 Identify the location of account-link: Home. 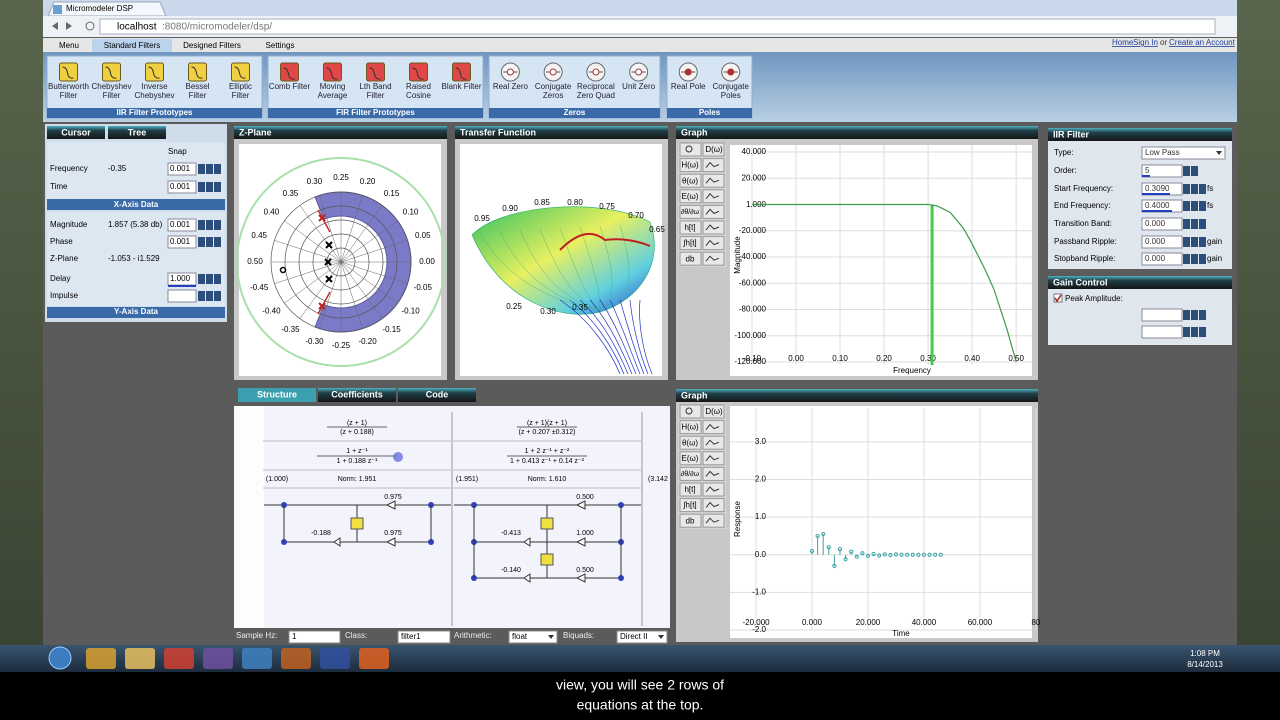
(1123, 42).